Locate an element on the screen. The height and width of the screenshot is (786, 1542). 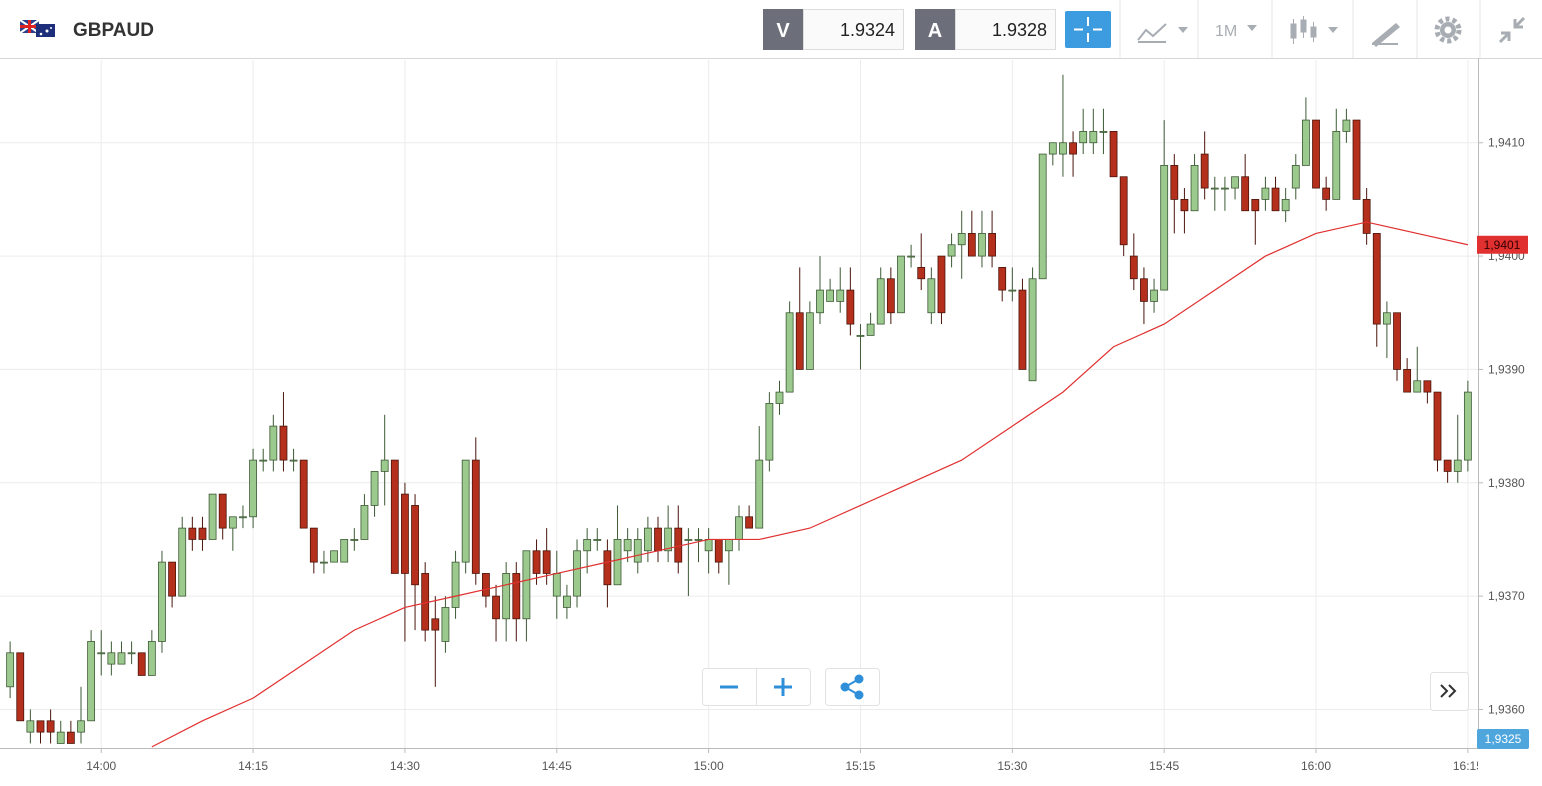
bid-button is located at coordinates (783, 29).